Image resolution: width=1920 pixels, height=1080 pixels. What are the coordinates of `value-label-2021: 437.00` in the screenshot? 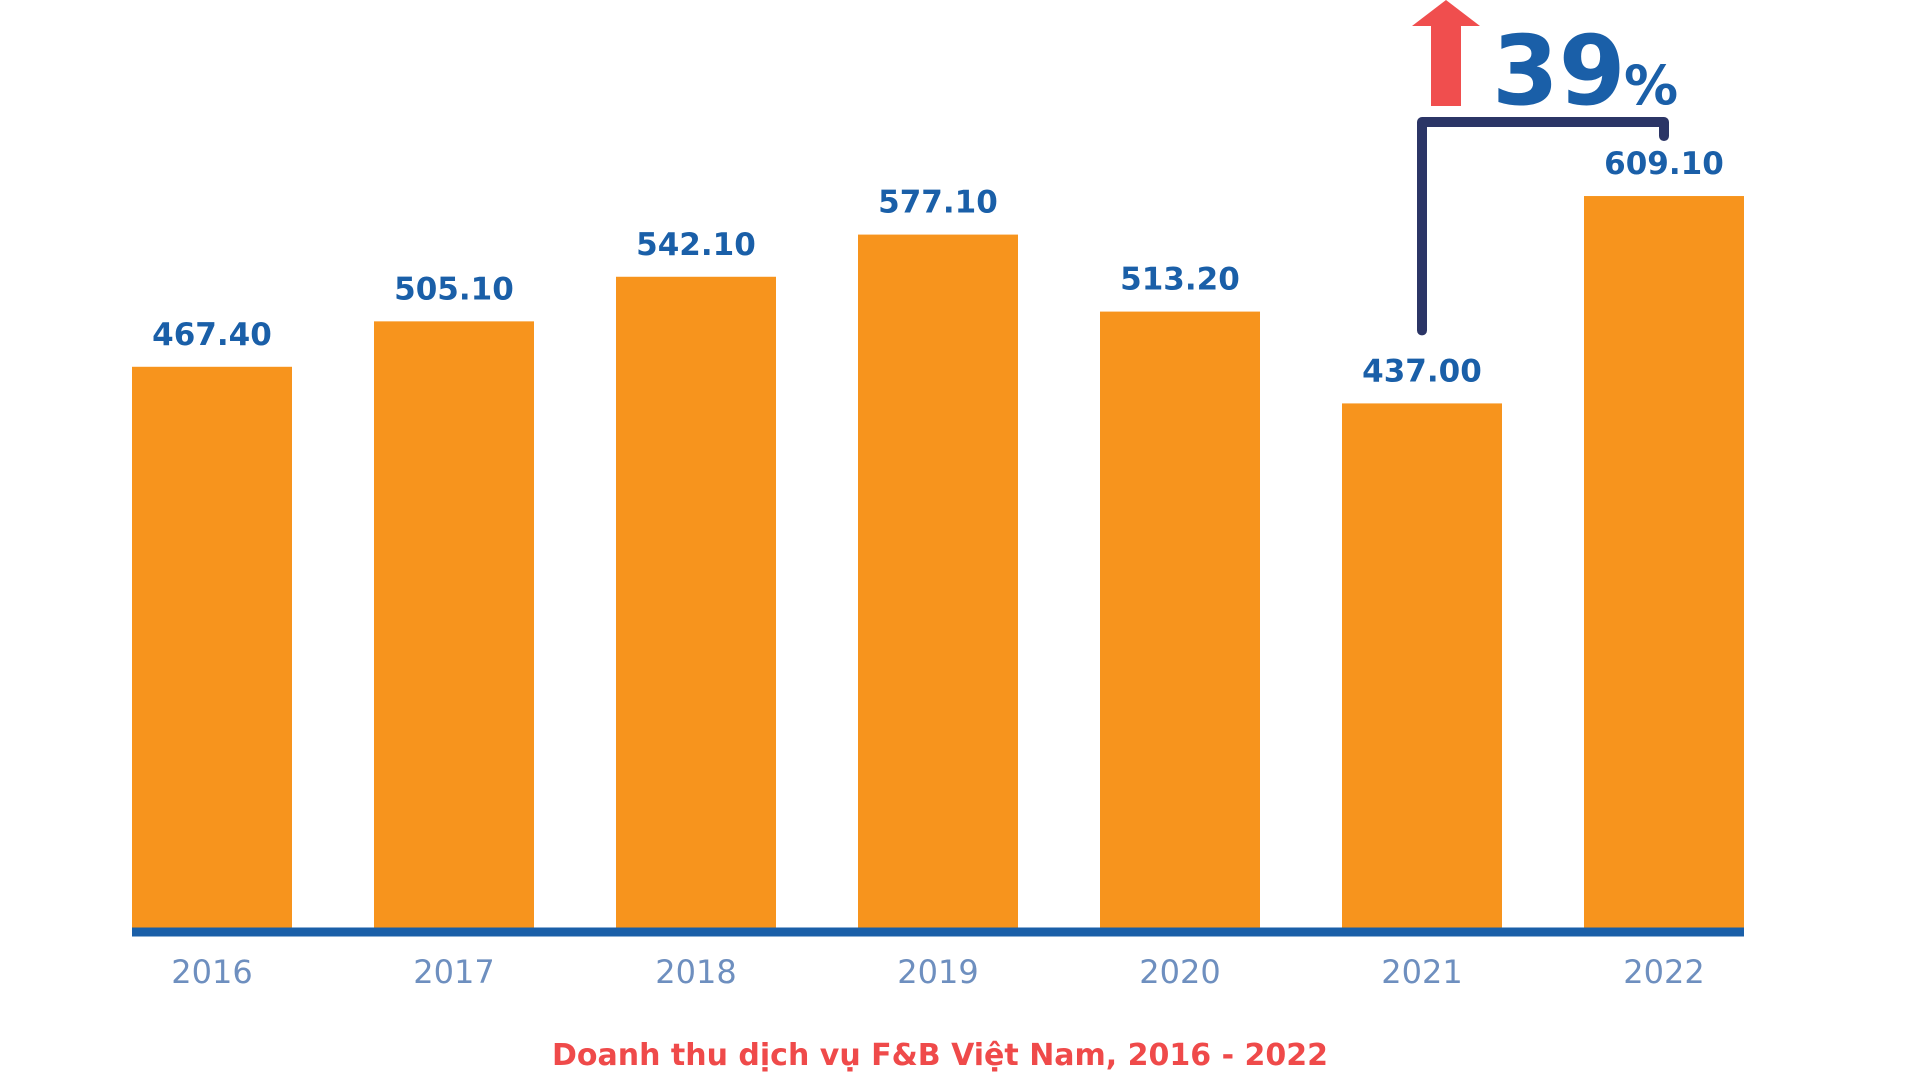 It's located at (1422, 371).